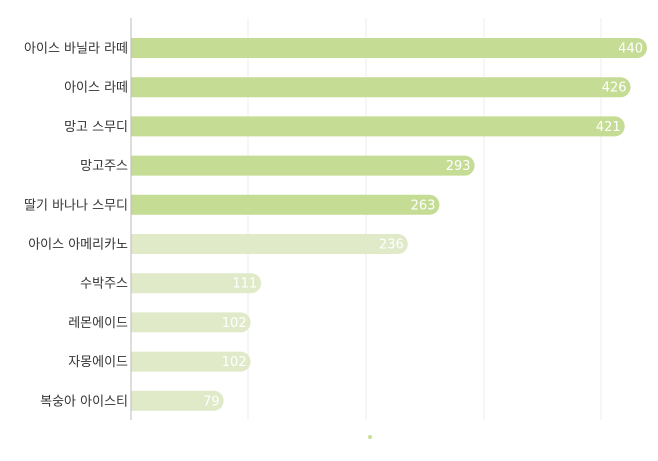  Describe the element at coordinates (104, 166) in the screenshot. I see `category-label-4: 망고주스` at that location.